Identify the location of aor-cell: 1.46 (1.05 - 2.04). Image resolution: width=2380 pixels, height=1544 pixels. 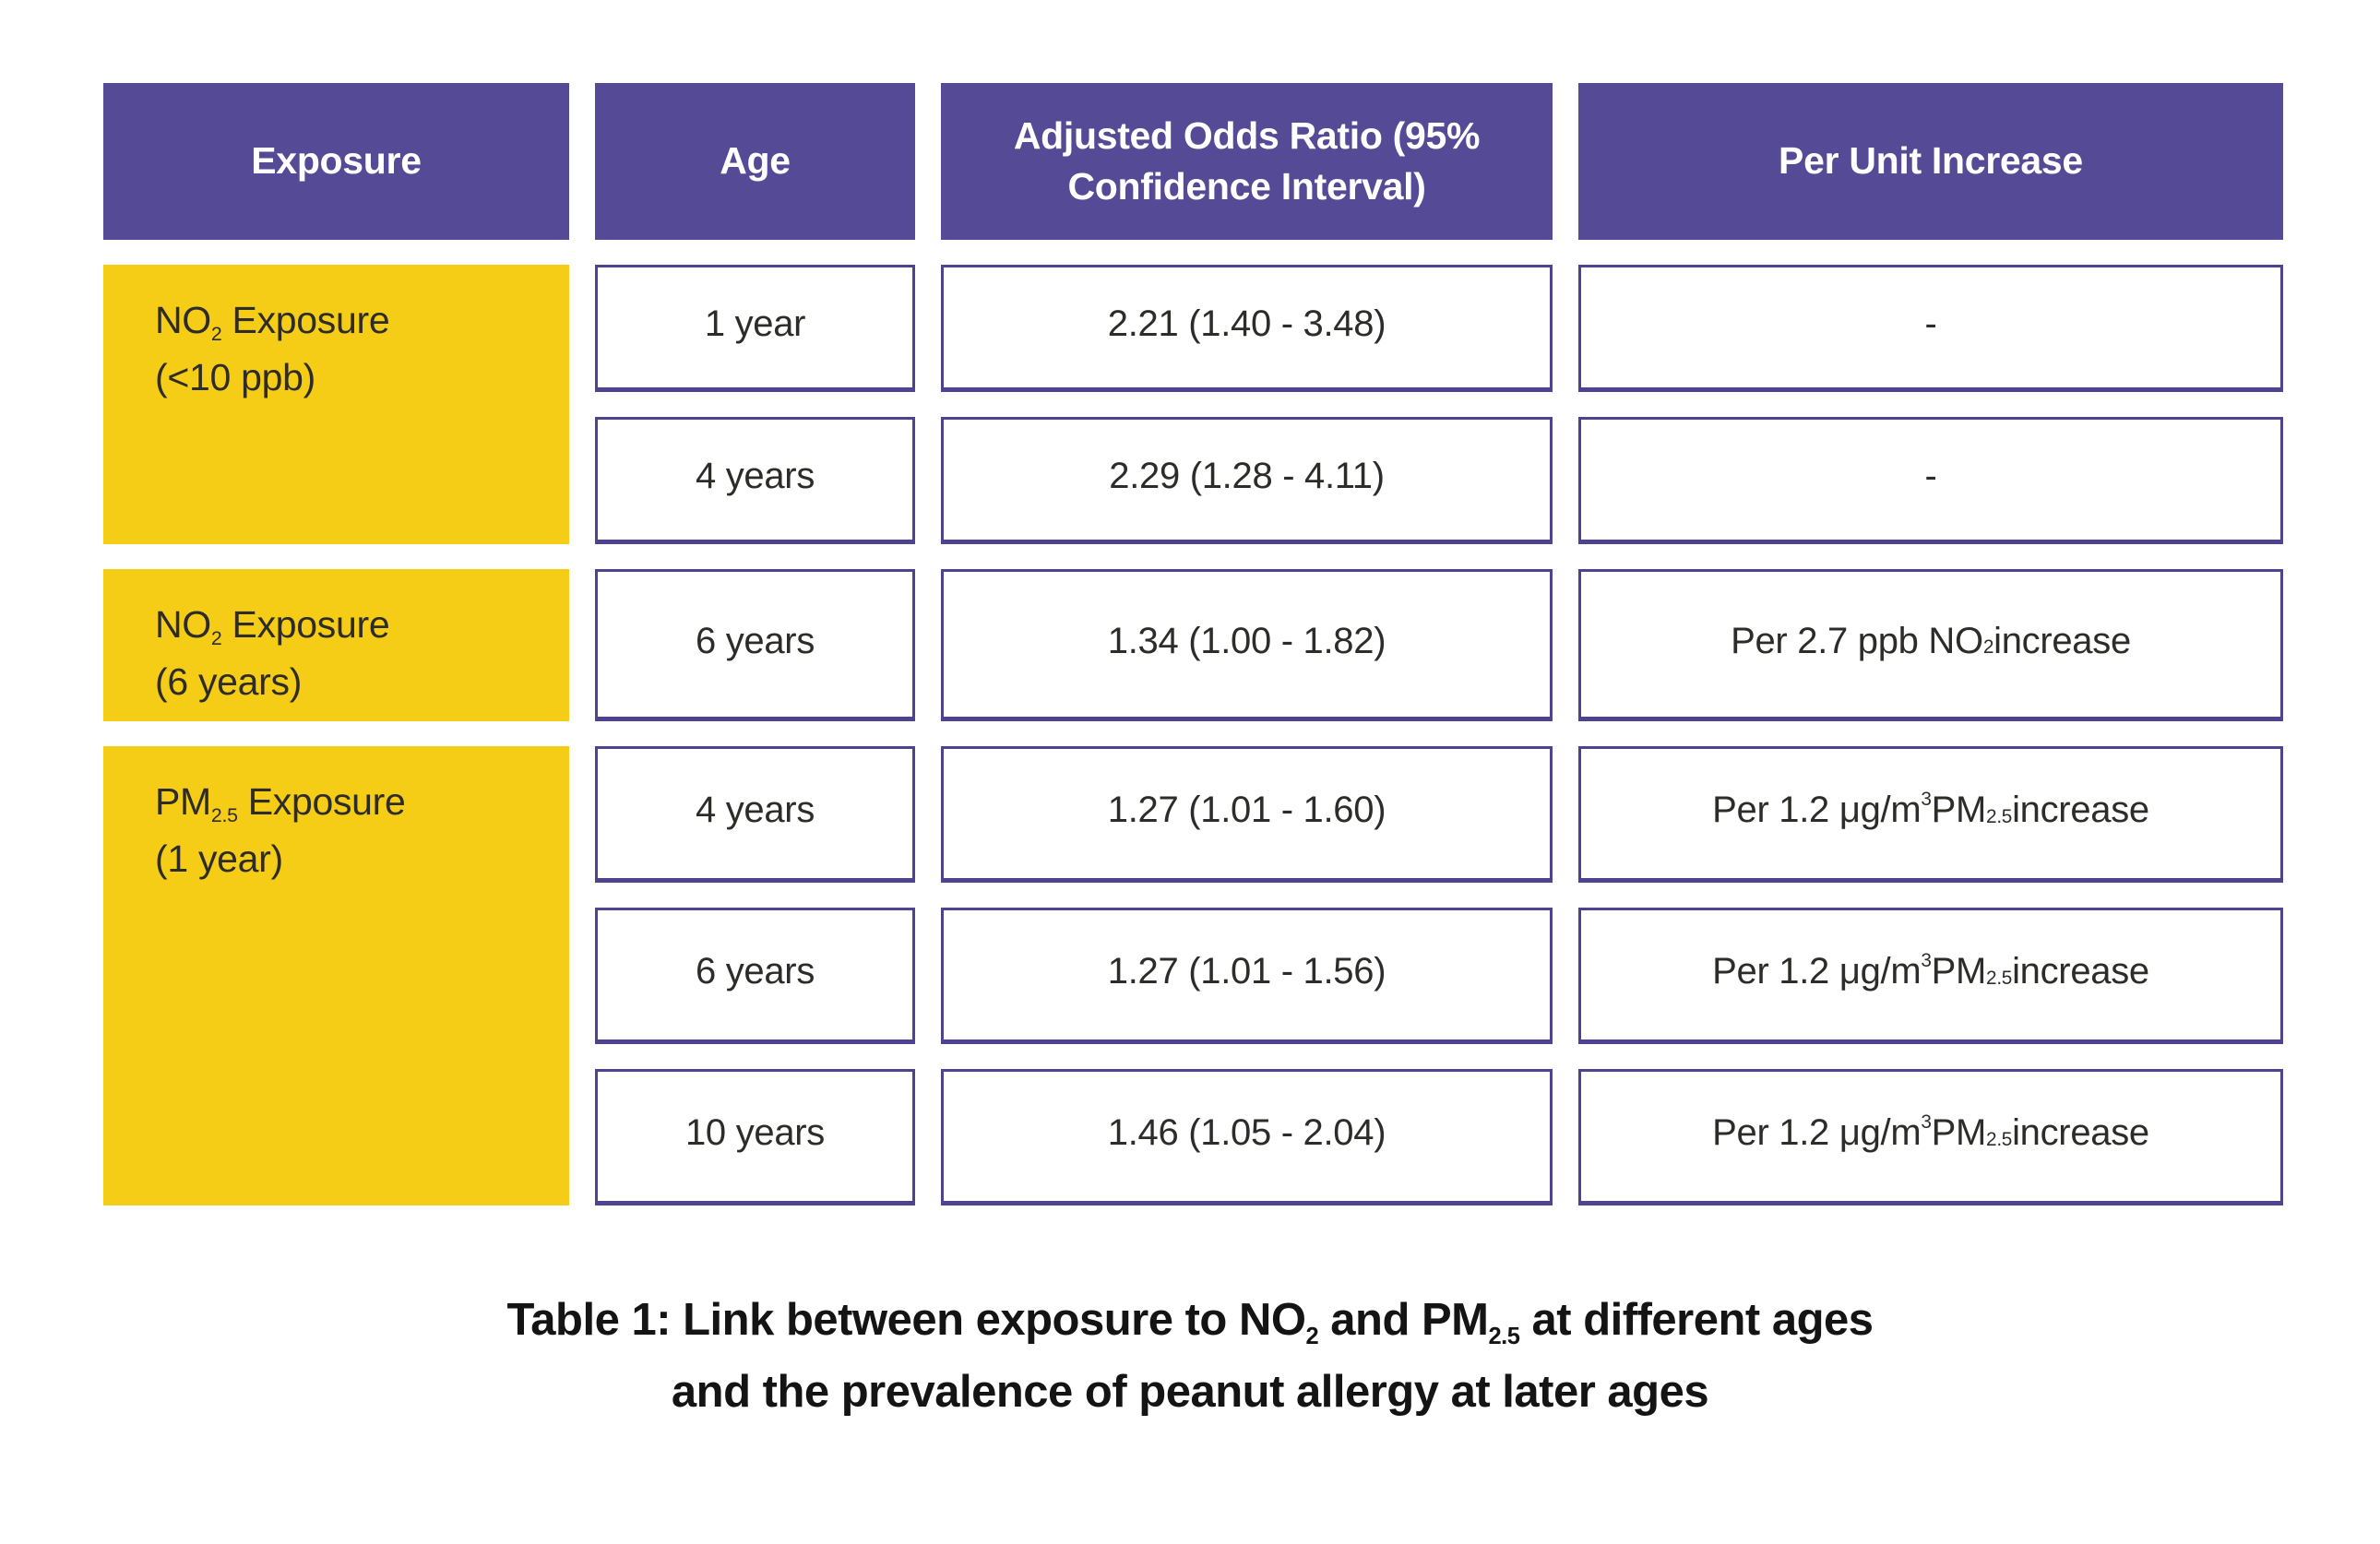
(1247, 1138).